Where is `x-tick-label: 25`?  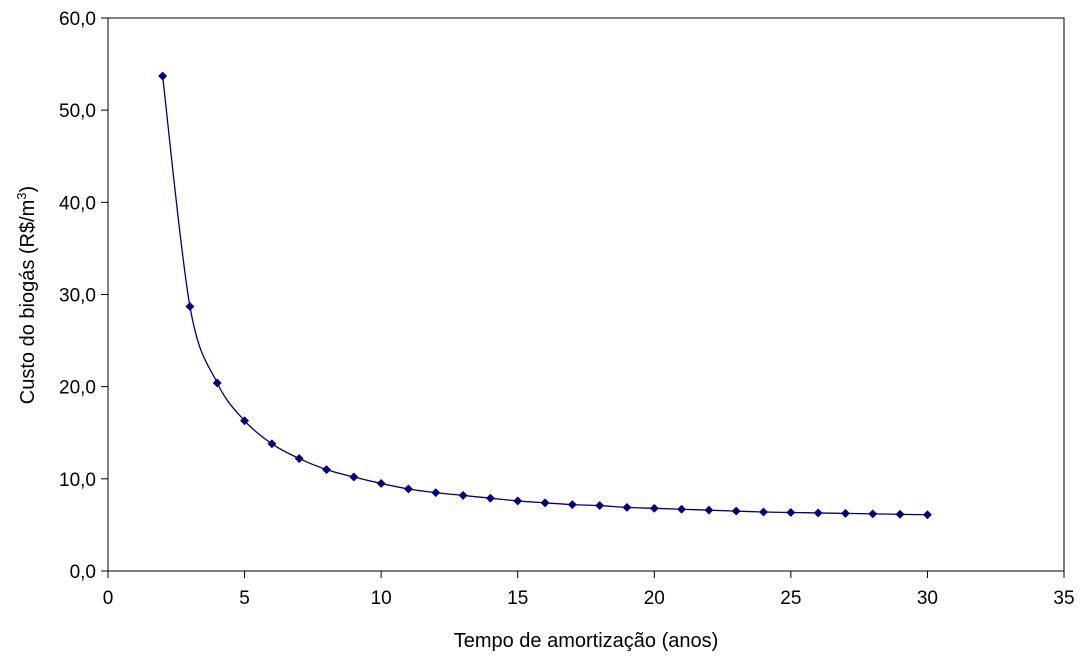 x-tick-label: 25 is located at coordinates (790, 598).